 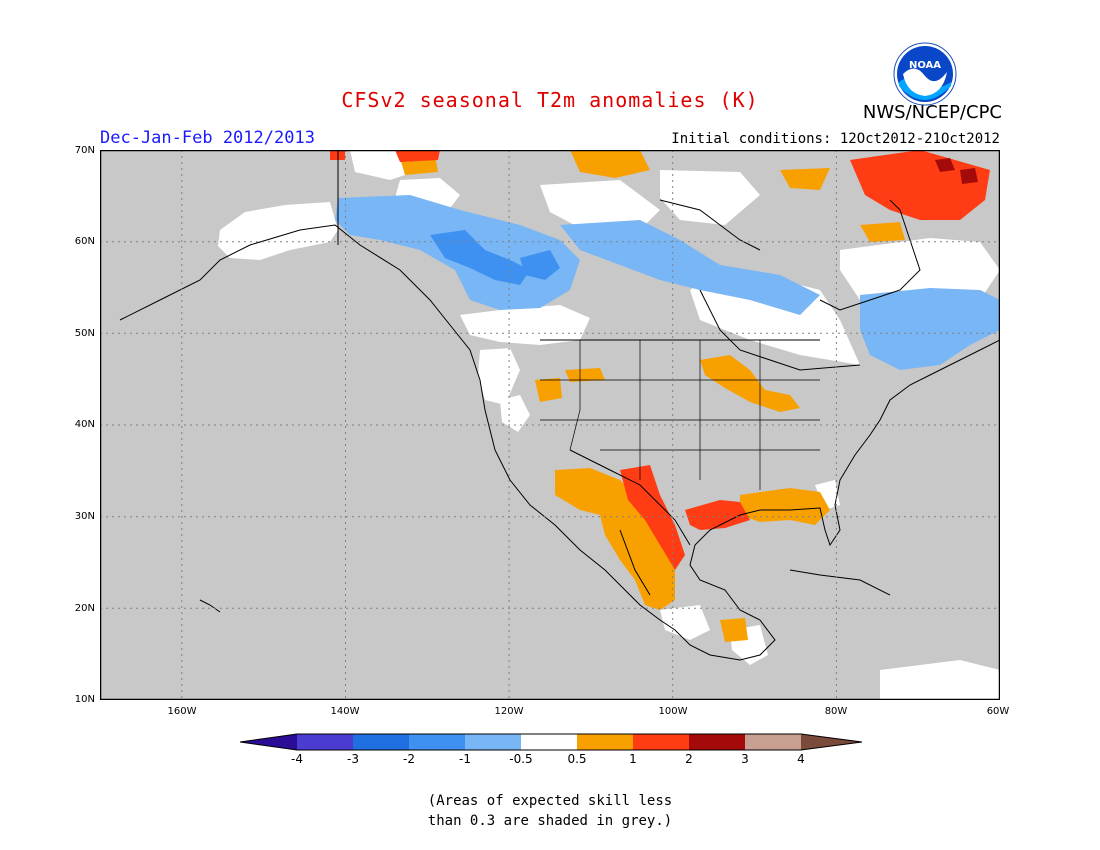 What do you see at coordinates (345, 711) in the screenshot?
I see `lon-label-140w: 140W` at bounding box center [345, 711].